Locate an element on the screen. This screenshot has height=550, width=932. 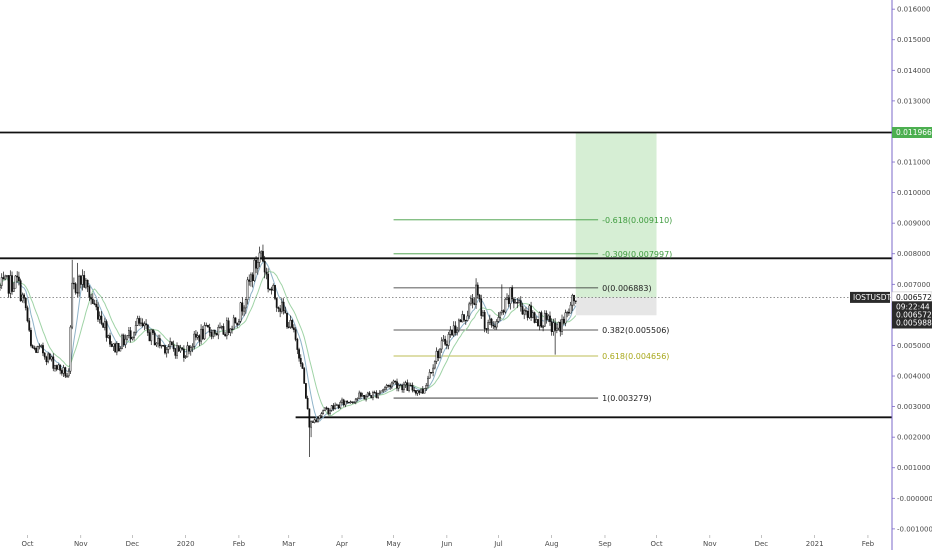
y-tick-label: 0.003000 is located at coordinates (913, 407).